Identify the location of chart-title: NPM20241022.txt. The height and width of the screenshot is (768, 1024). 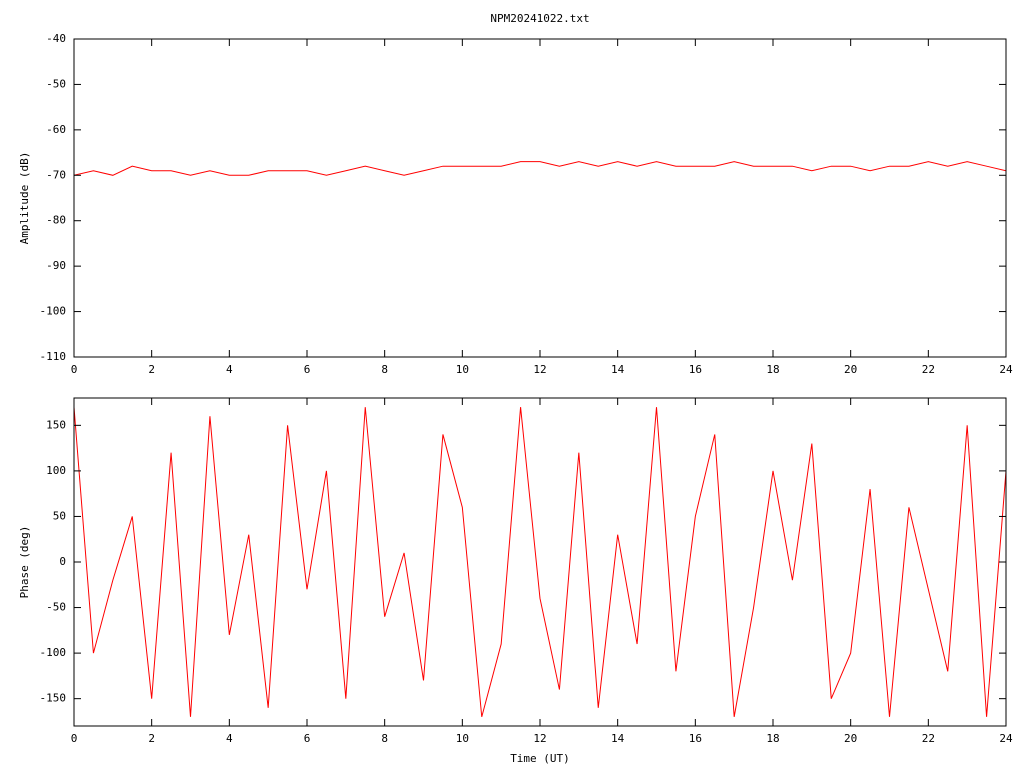
(539, 18).